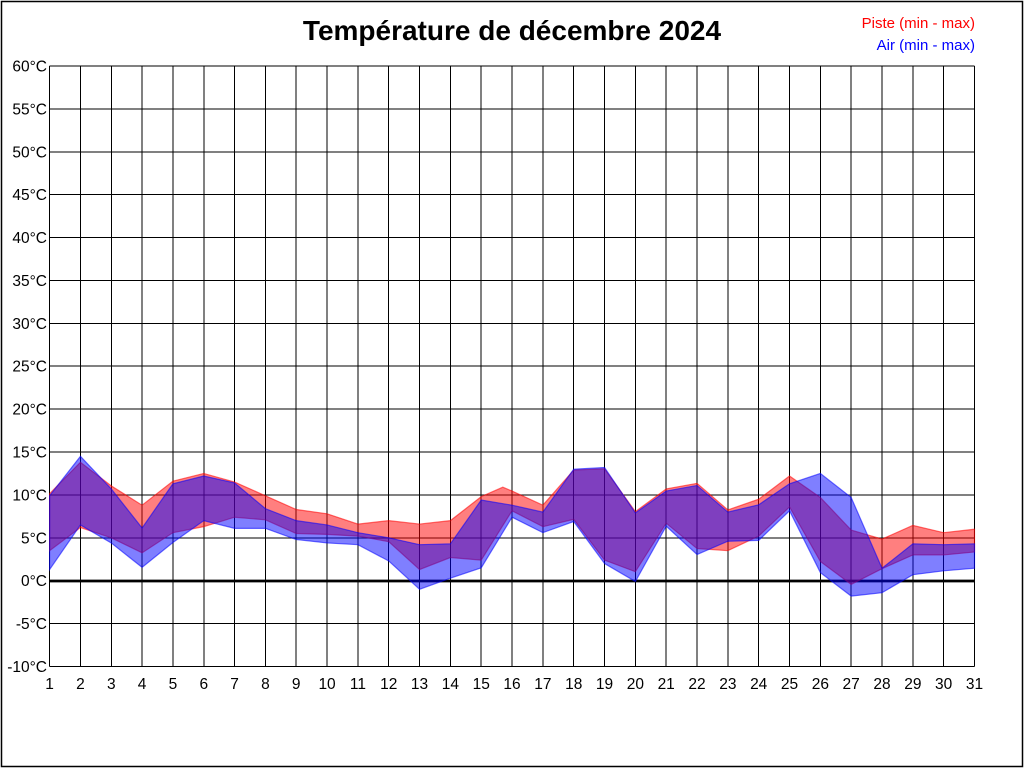  What do you see at coordinates (34, 581) in the screenshot?
I see `svg-text: 0°C` at bounding box center [34, 581].